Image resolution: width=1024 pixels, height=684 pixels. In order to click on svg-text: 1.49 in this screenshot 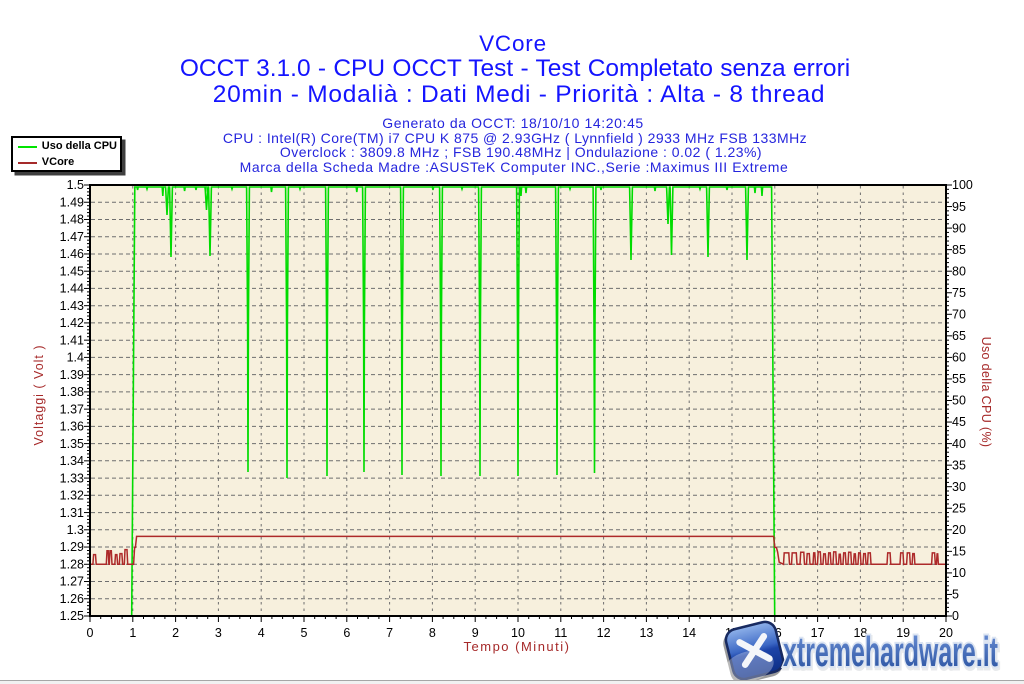, I will do `click(72, 202)`.